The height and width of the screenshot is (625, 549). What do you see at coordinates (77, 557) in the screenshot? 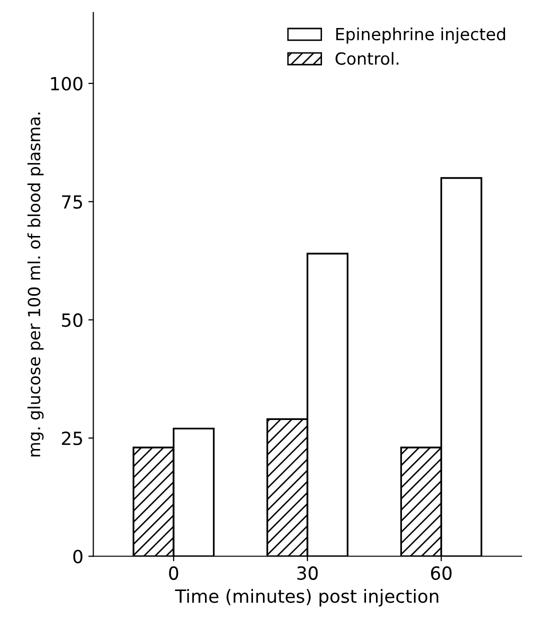
I see `y-tick-label: 0` at bounding box center [77, 557].